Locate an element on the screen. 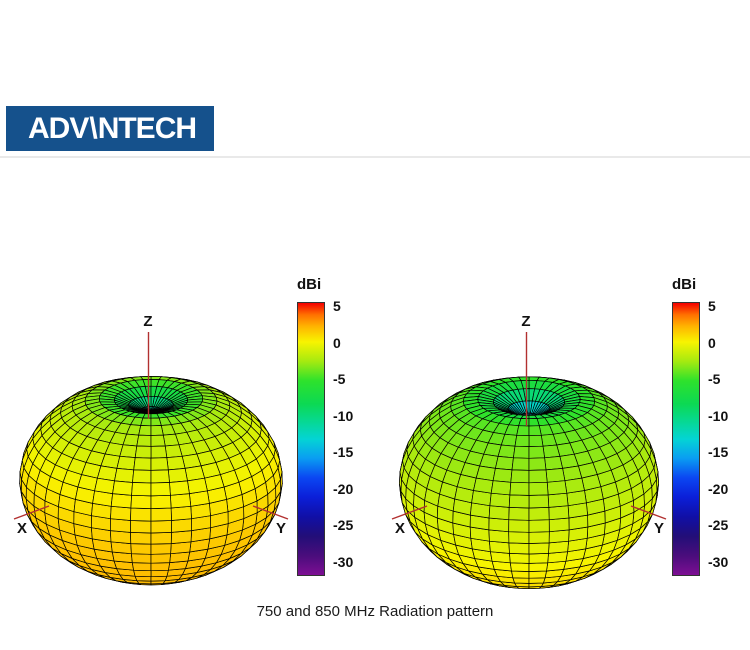 The height and width of the screenshot is (650, 750). advantech-logo: ADV \ NTECH is located at coordinates (110, 128).